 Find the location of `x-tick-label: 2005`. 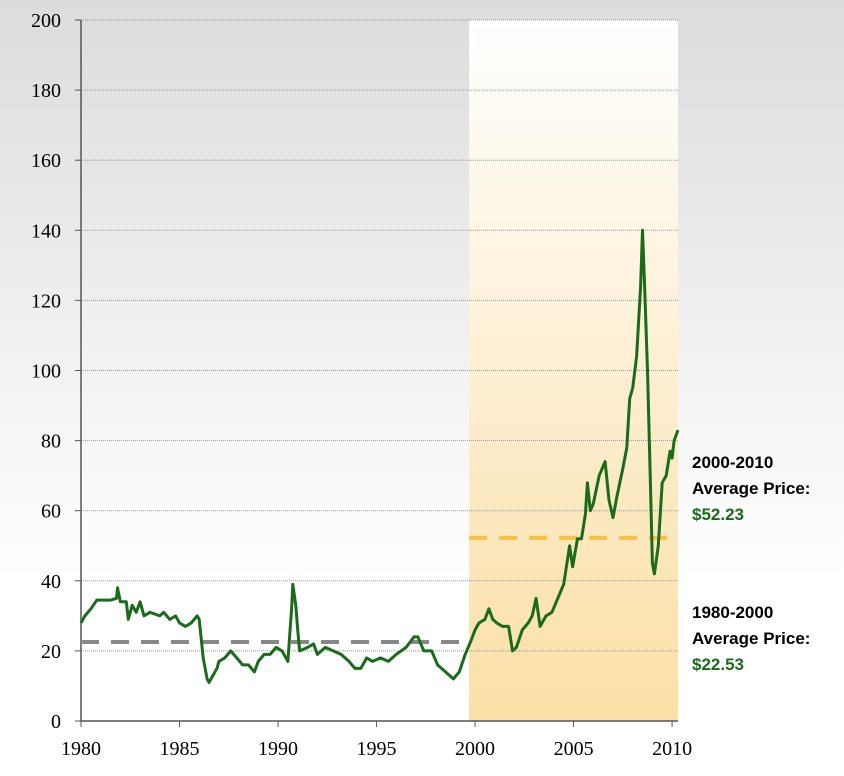

x-tick-label: 2005 is located at coordinates (574, 749).